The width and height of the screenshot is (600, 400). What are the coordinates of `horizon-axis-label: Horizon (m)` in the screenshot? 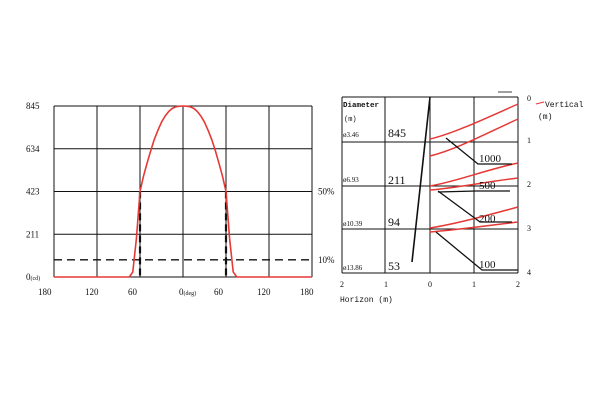 It's located at (366, 300).